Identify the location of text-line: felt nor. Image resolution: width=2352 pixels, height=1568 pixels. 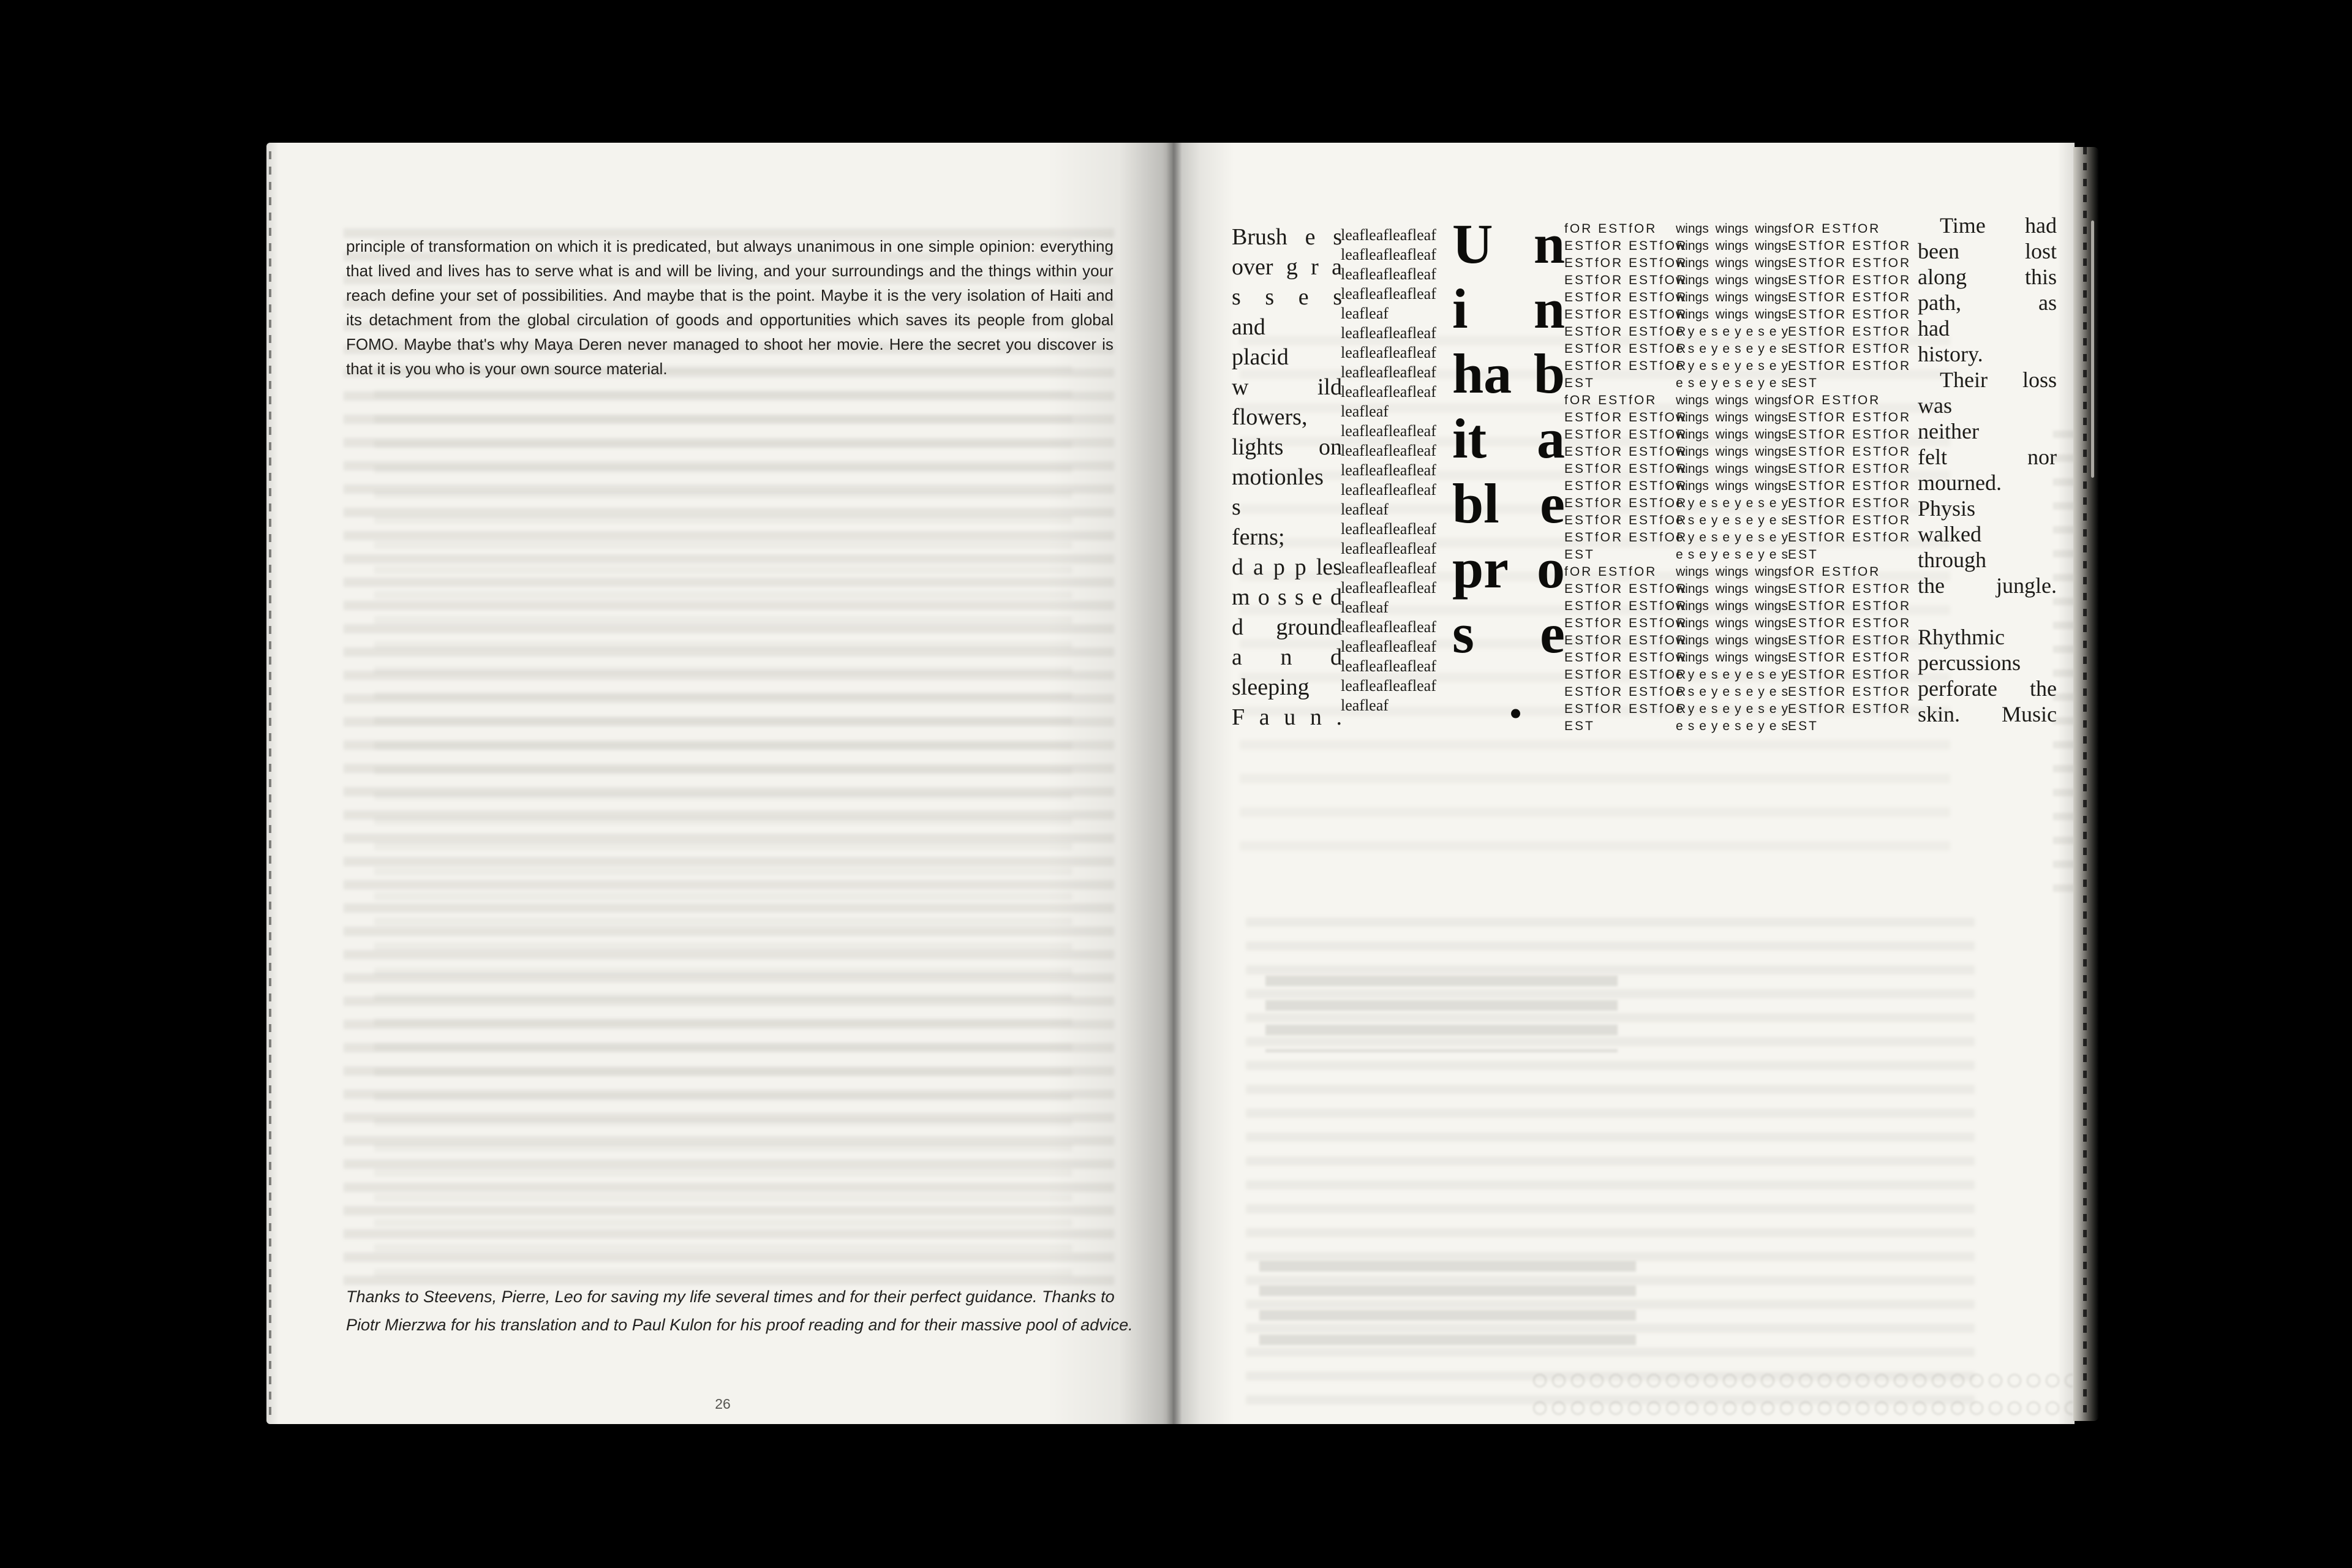
(1988, 457).